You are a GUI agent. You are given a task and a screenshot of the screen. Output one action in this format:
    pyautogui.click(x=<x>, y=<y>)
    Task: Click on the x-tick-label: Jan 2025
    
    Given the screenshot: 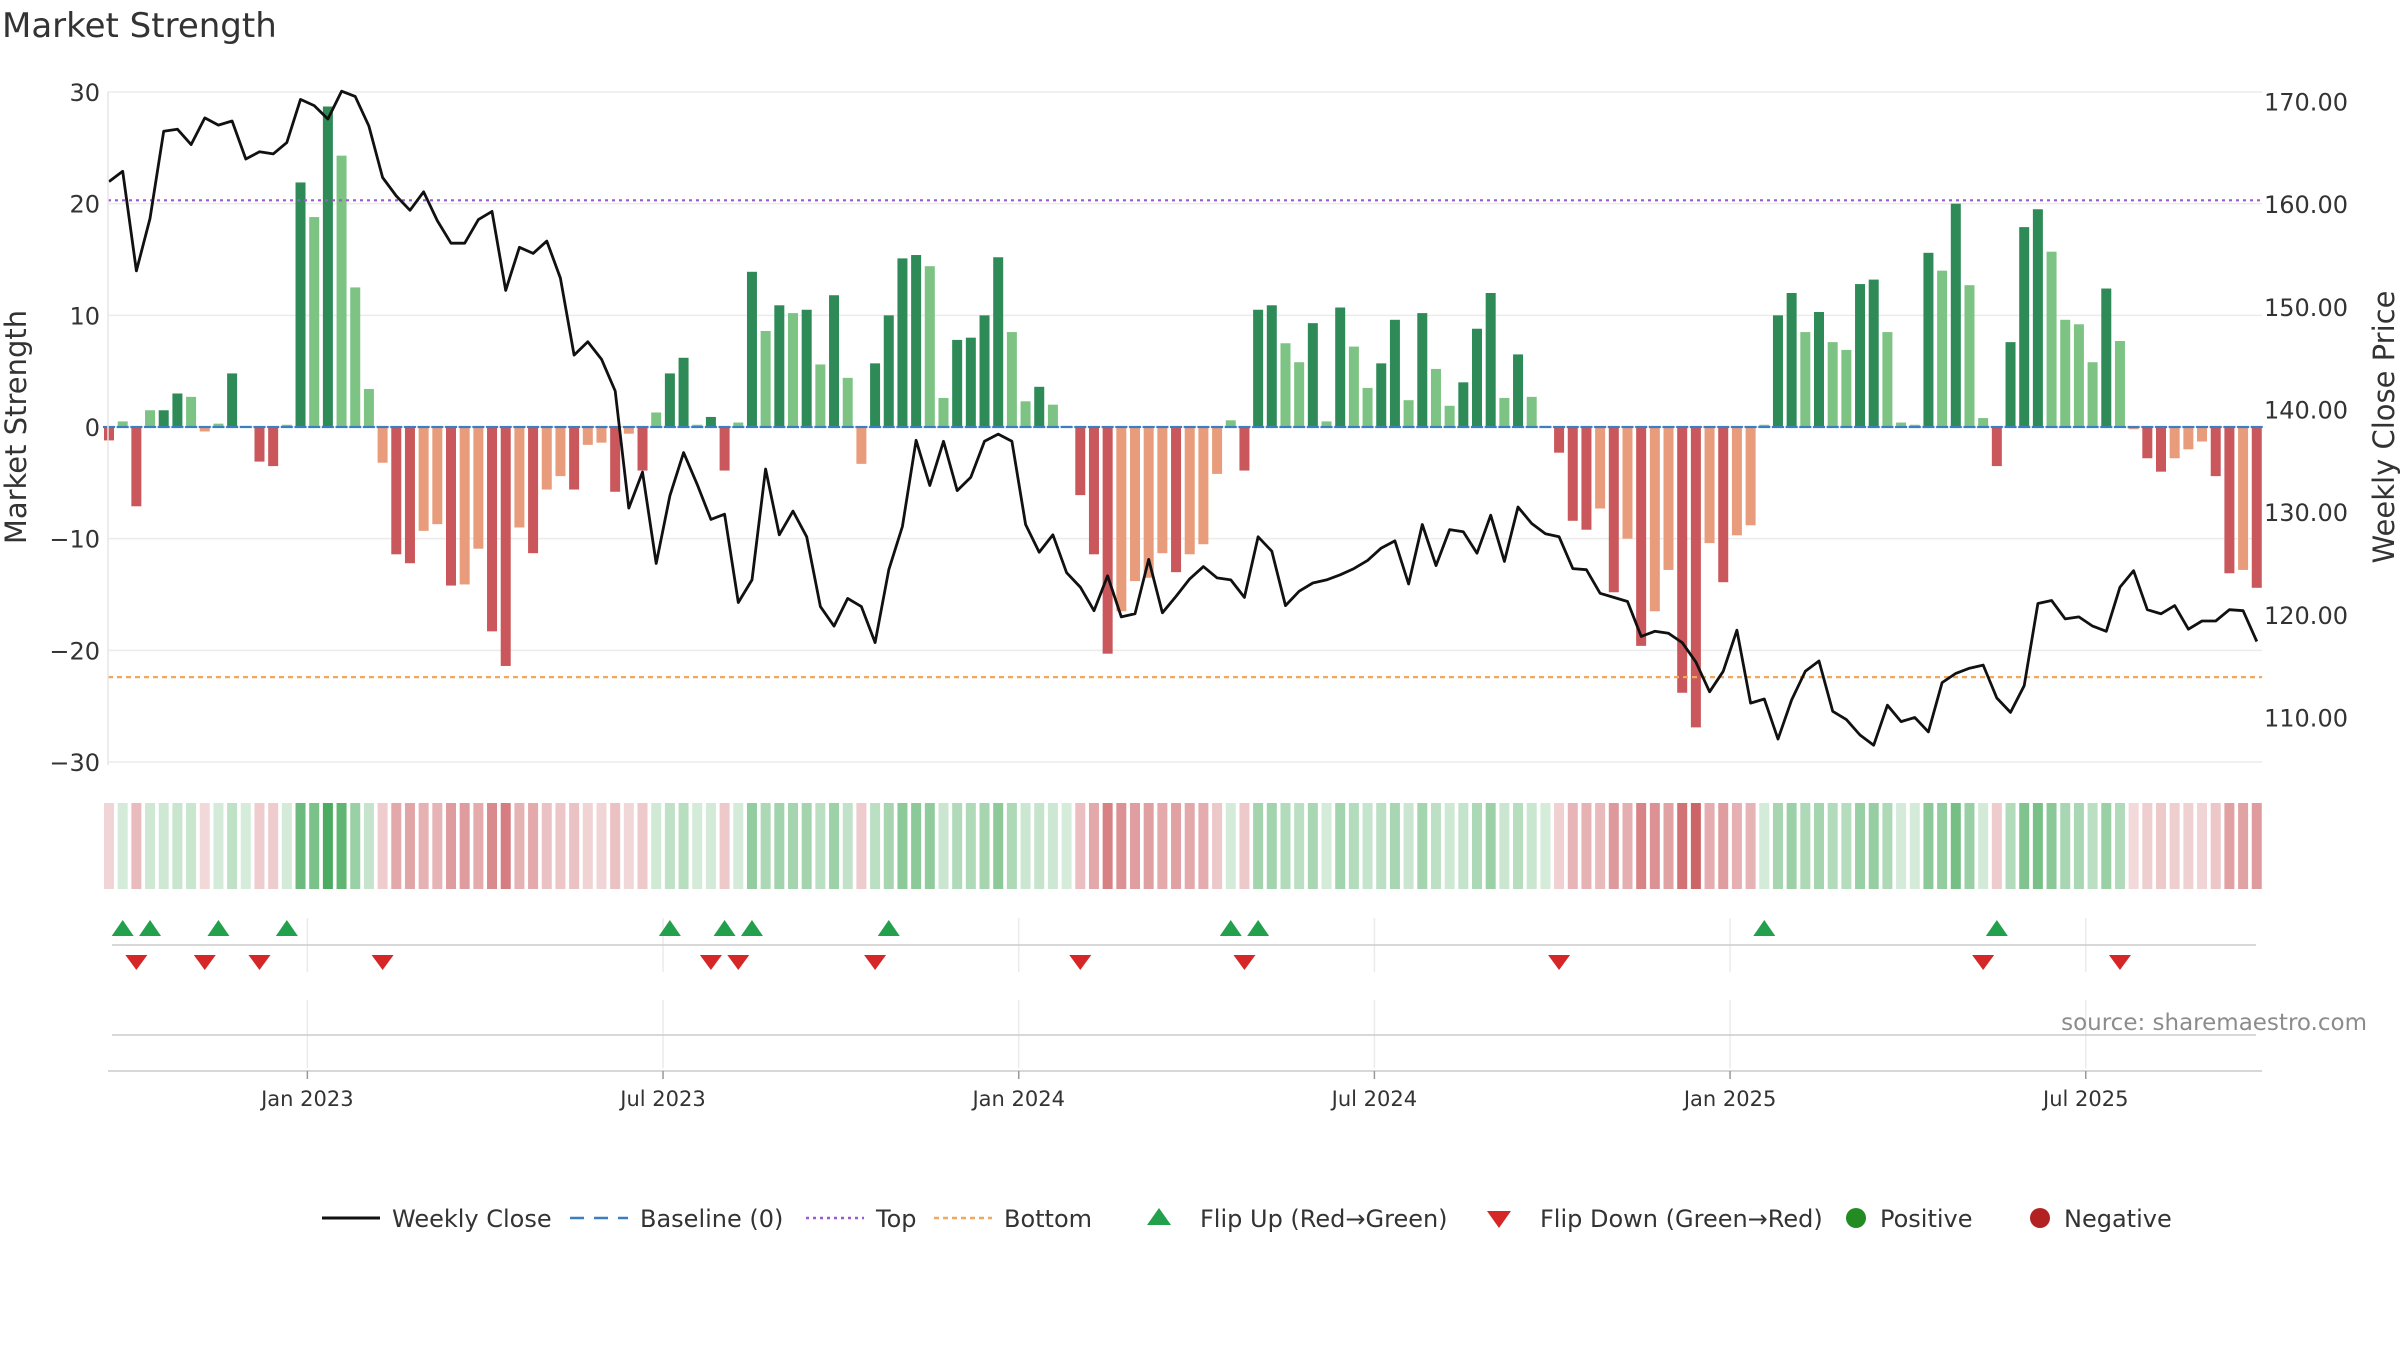 What is the action you would take?
    pyautogui.click(x=1729, y=1099)
    